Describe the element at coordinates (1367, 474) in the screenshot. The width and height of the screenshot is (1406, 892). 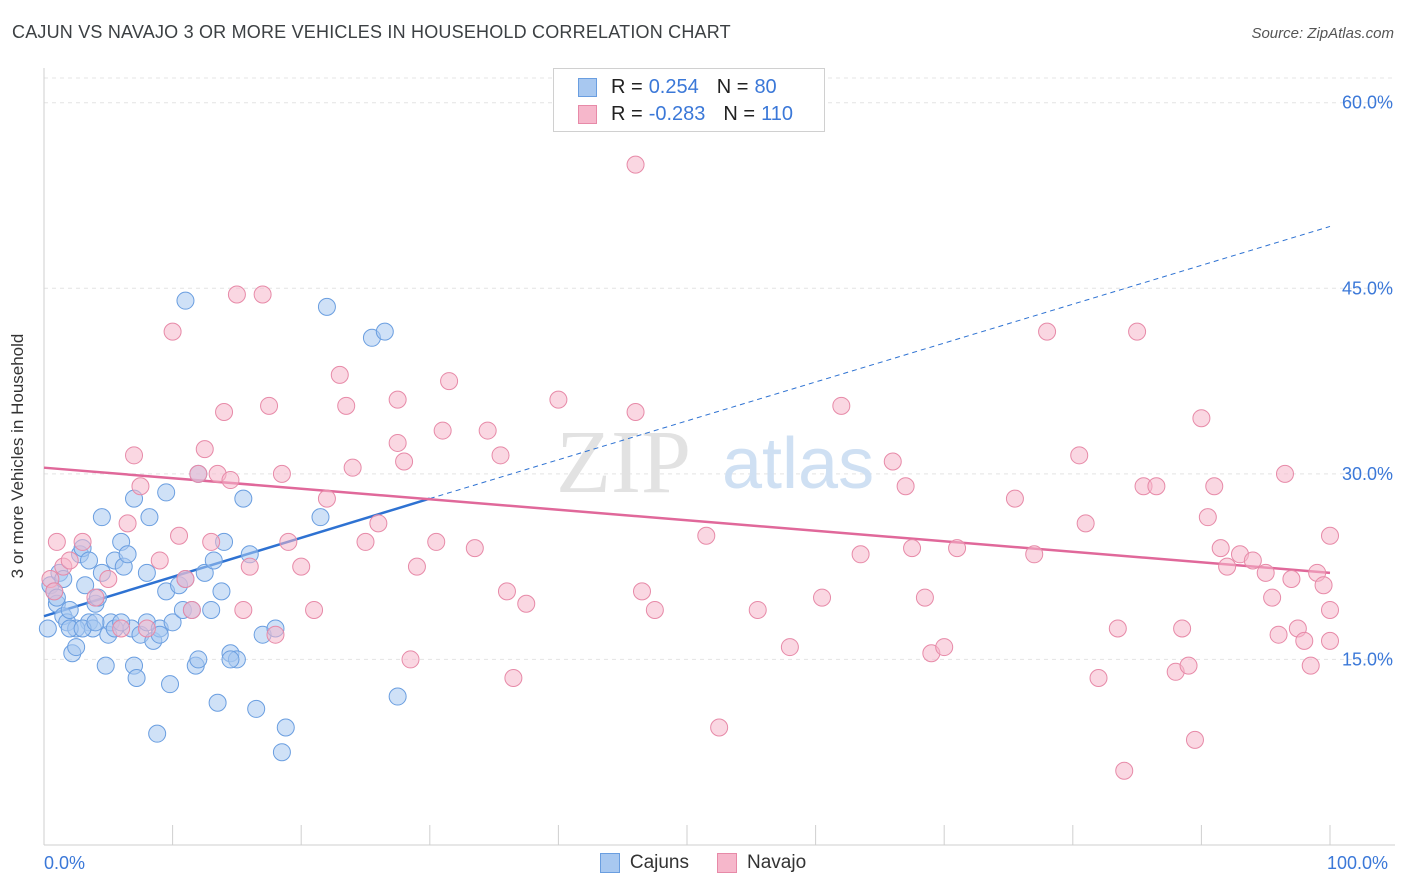
I see `y-tick-label: 30.0%` at that location.